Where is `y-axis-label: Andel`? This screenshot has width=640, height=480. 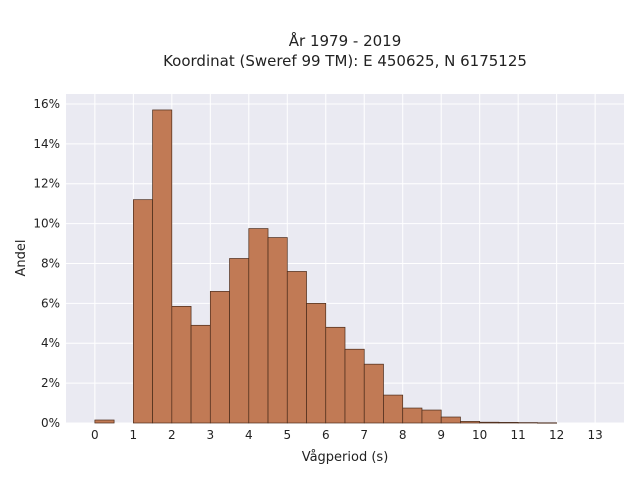 y-axis-label: Andel is located at coordinates (21, 258).